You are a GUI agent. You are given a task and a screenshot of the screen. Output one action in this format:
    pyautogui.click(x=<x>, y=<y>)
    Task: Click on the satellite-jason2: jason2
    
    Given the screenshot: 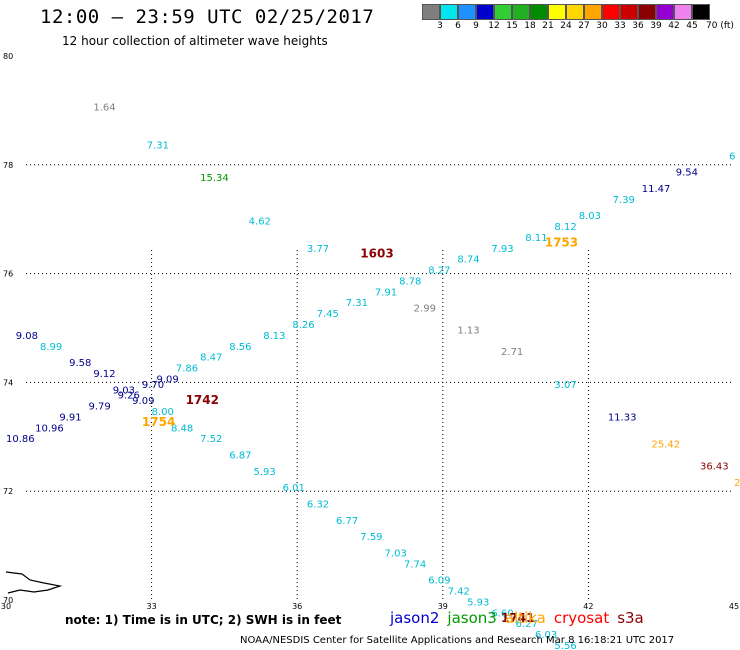 What is the action you would take?
    pyautogui.click(x=415, y=618)
    